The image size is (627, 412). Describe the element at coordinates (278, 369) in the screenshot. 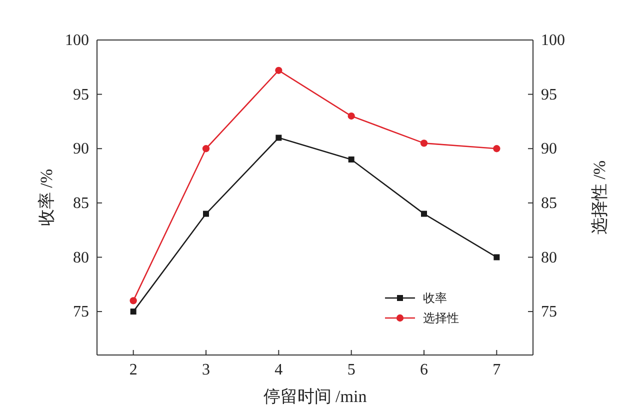

I see `x-tick-label: 4` at that location.